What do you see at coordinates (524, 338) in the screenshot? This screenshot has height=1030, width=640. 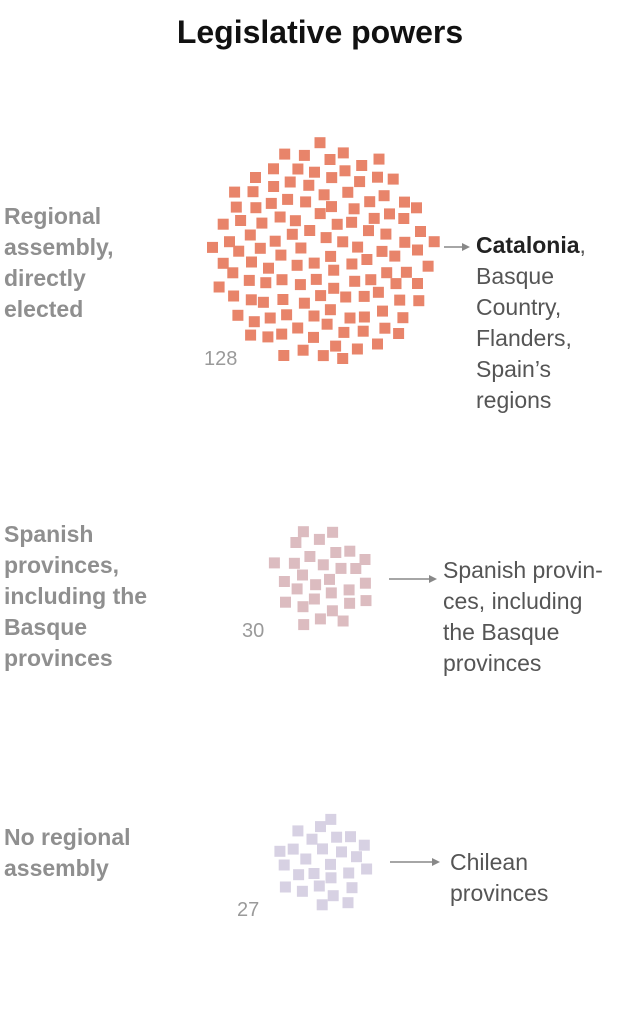 I see `examples-line: Flanders,` at bounding box center [524, 338].